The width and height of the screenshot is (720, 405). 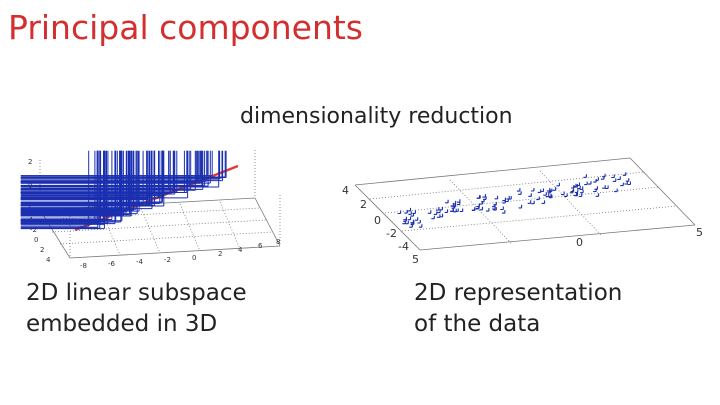 I want to click on slide-subtitle: dimensionality reduction, so click(x=376, y=116).